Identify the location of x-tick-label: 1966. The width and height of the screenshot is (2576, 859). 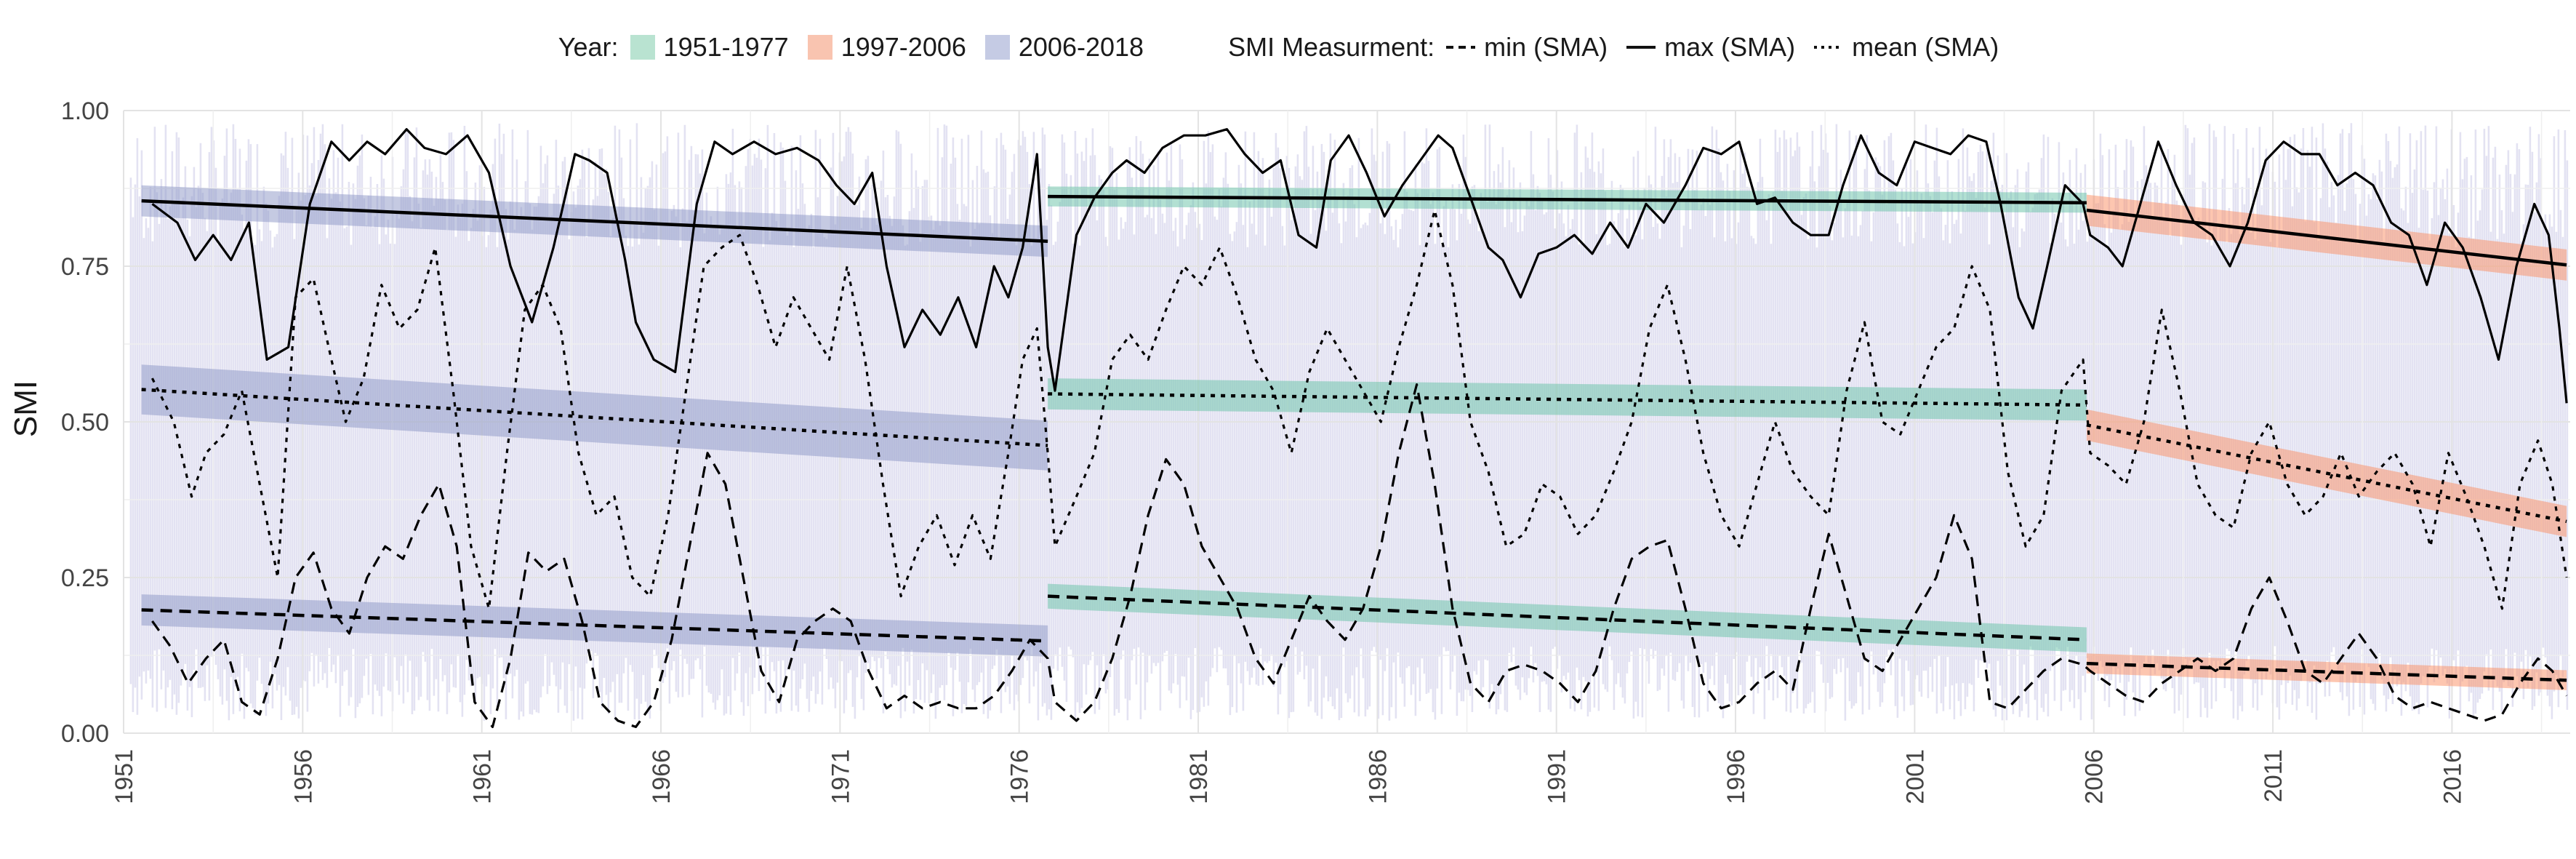
(662, 776).